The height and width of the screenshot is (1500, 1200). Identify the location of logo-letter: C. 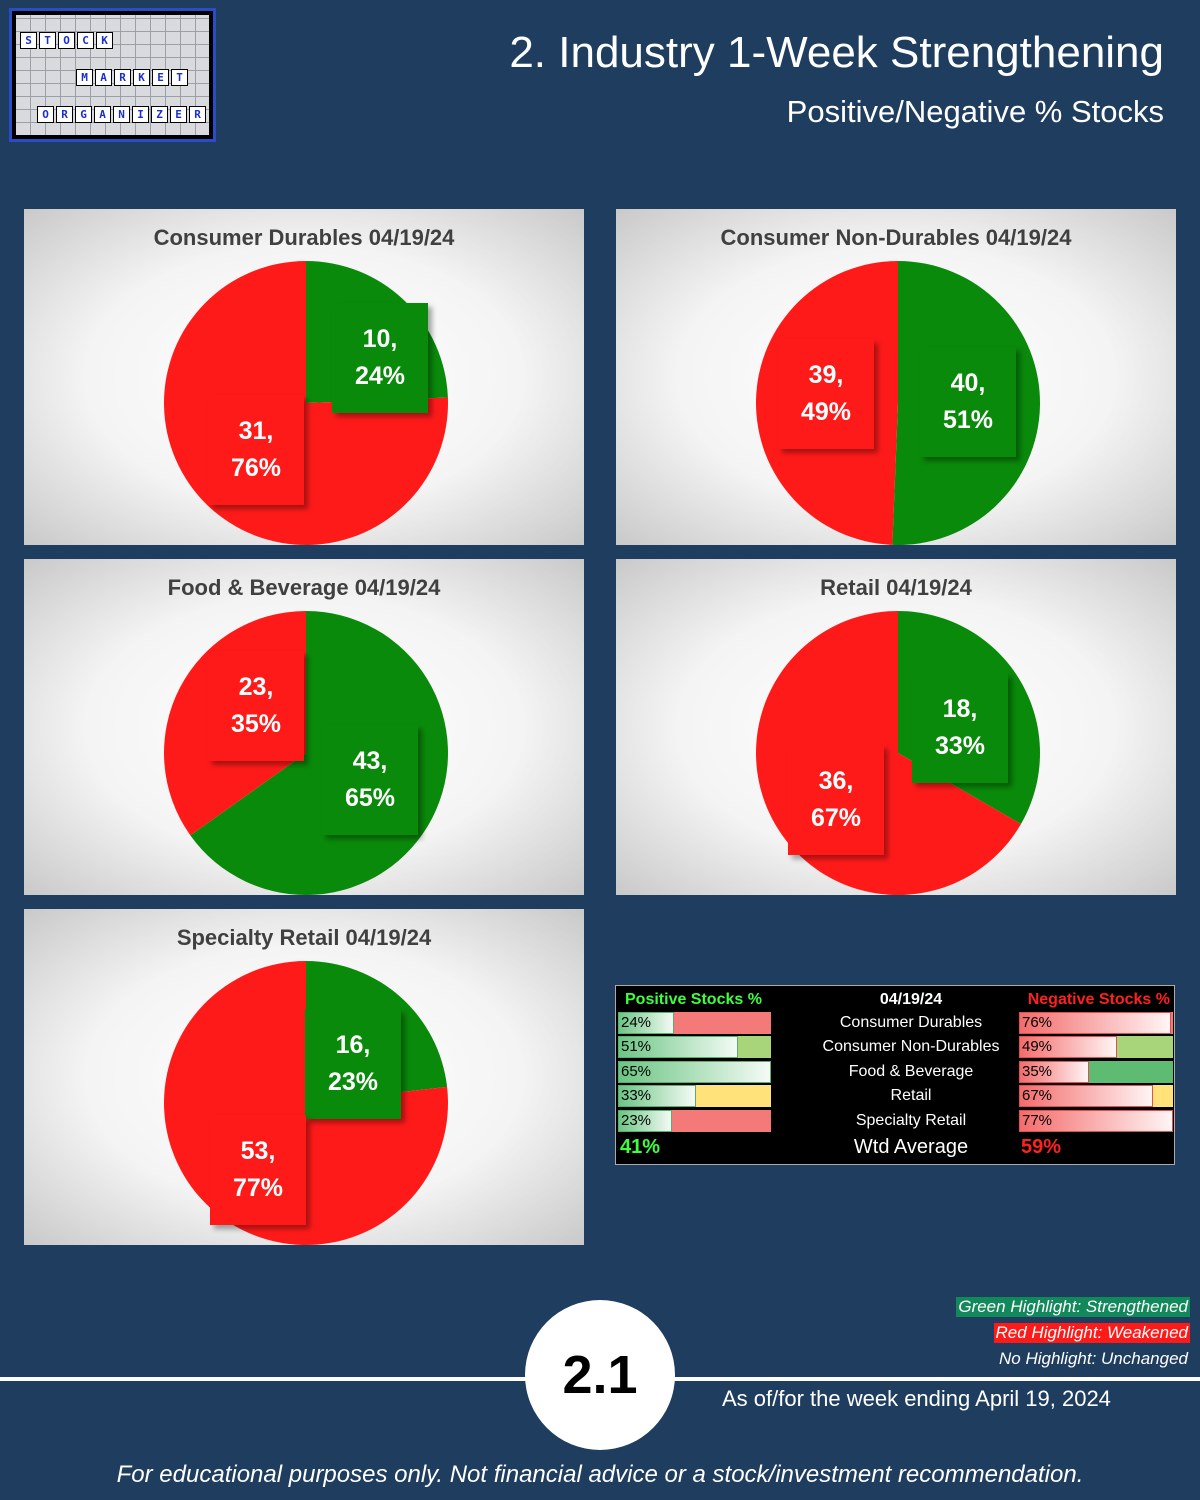
(85, 40).